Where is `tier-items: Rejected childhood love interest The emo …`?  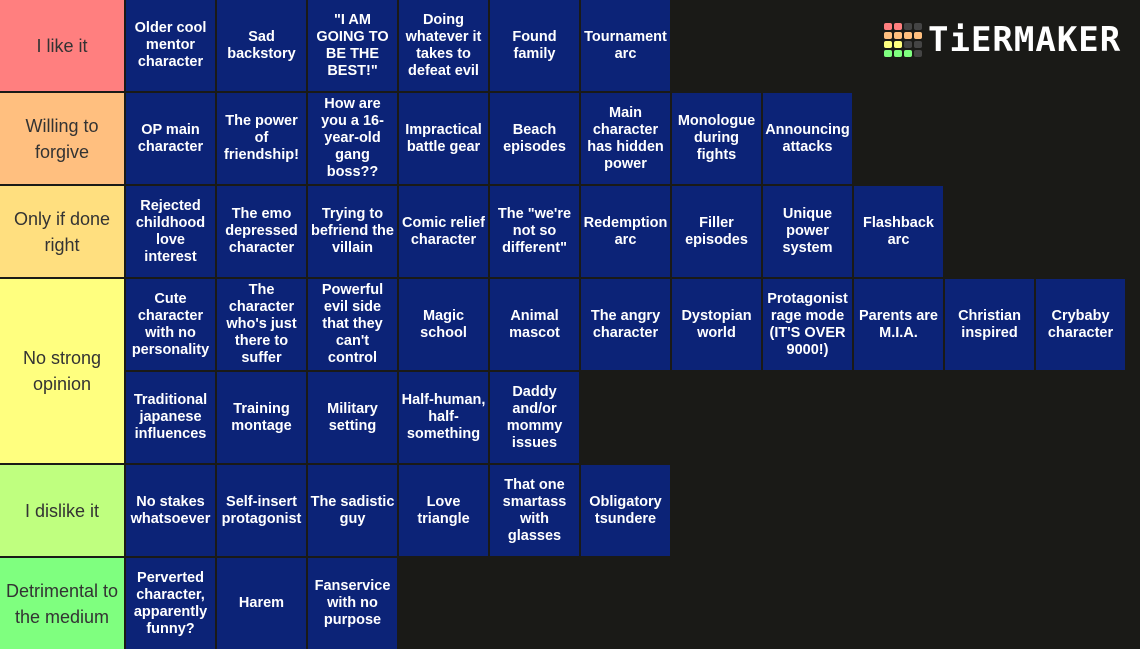 tier-items: Rejected childhood love interest The emo … is located at coordinates (633, 231).